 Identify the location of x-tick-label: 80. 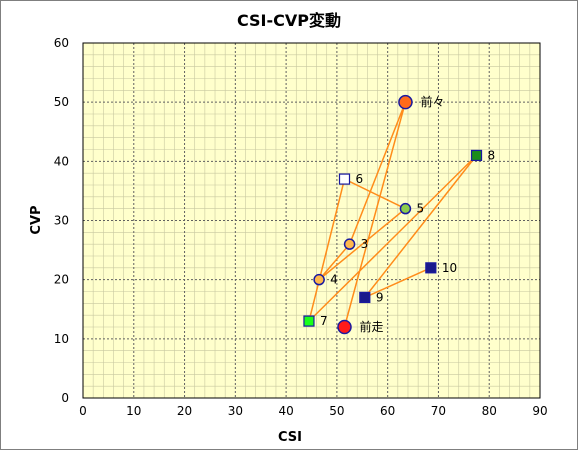
(489, 411).